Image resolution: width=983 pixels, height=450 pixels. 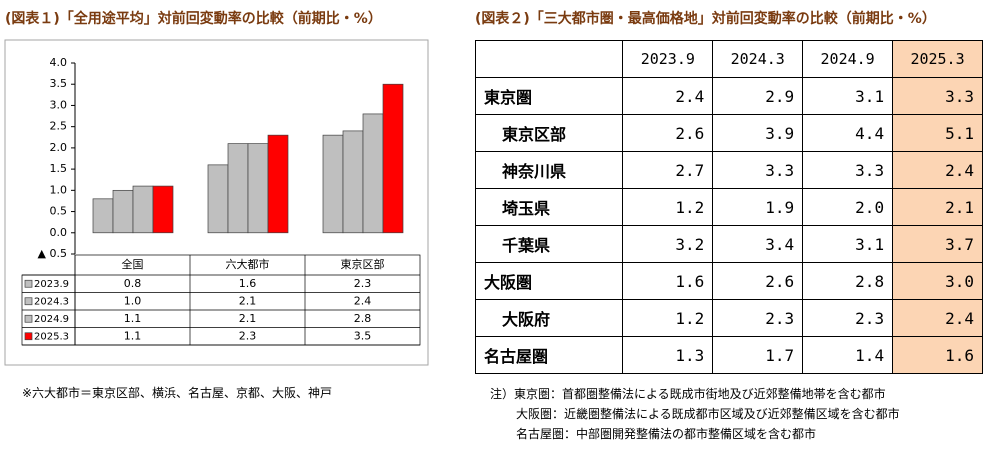 I want to click on x-tick-label: 全国, so click(x=133, y=264).